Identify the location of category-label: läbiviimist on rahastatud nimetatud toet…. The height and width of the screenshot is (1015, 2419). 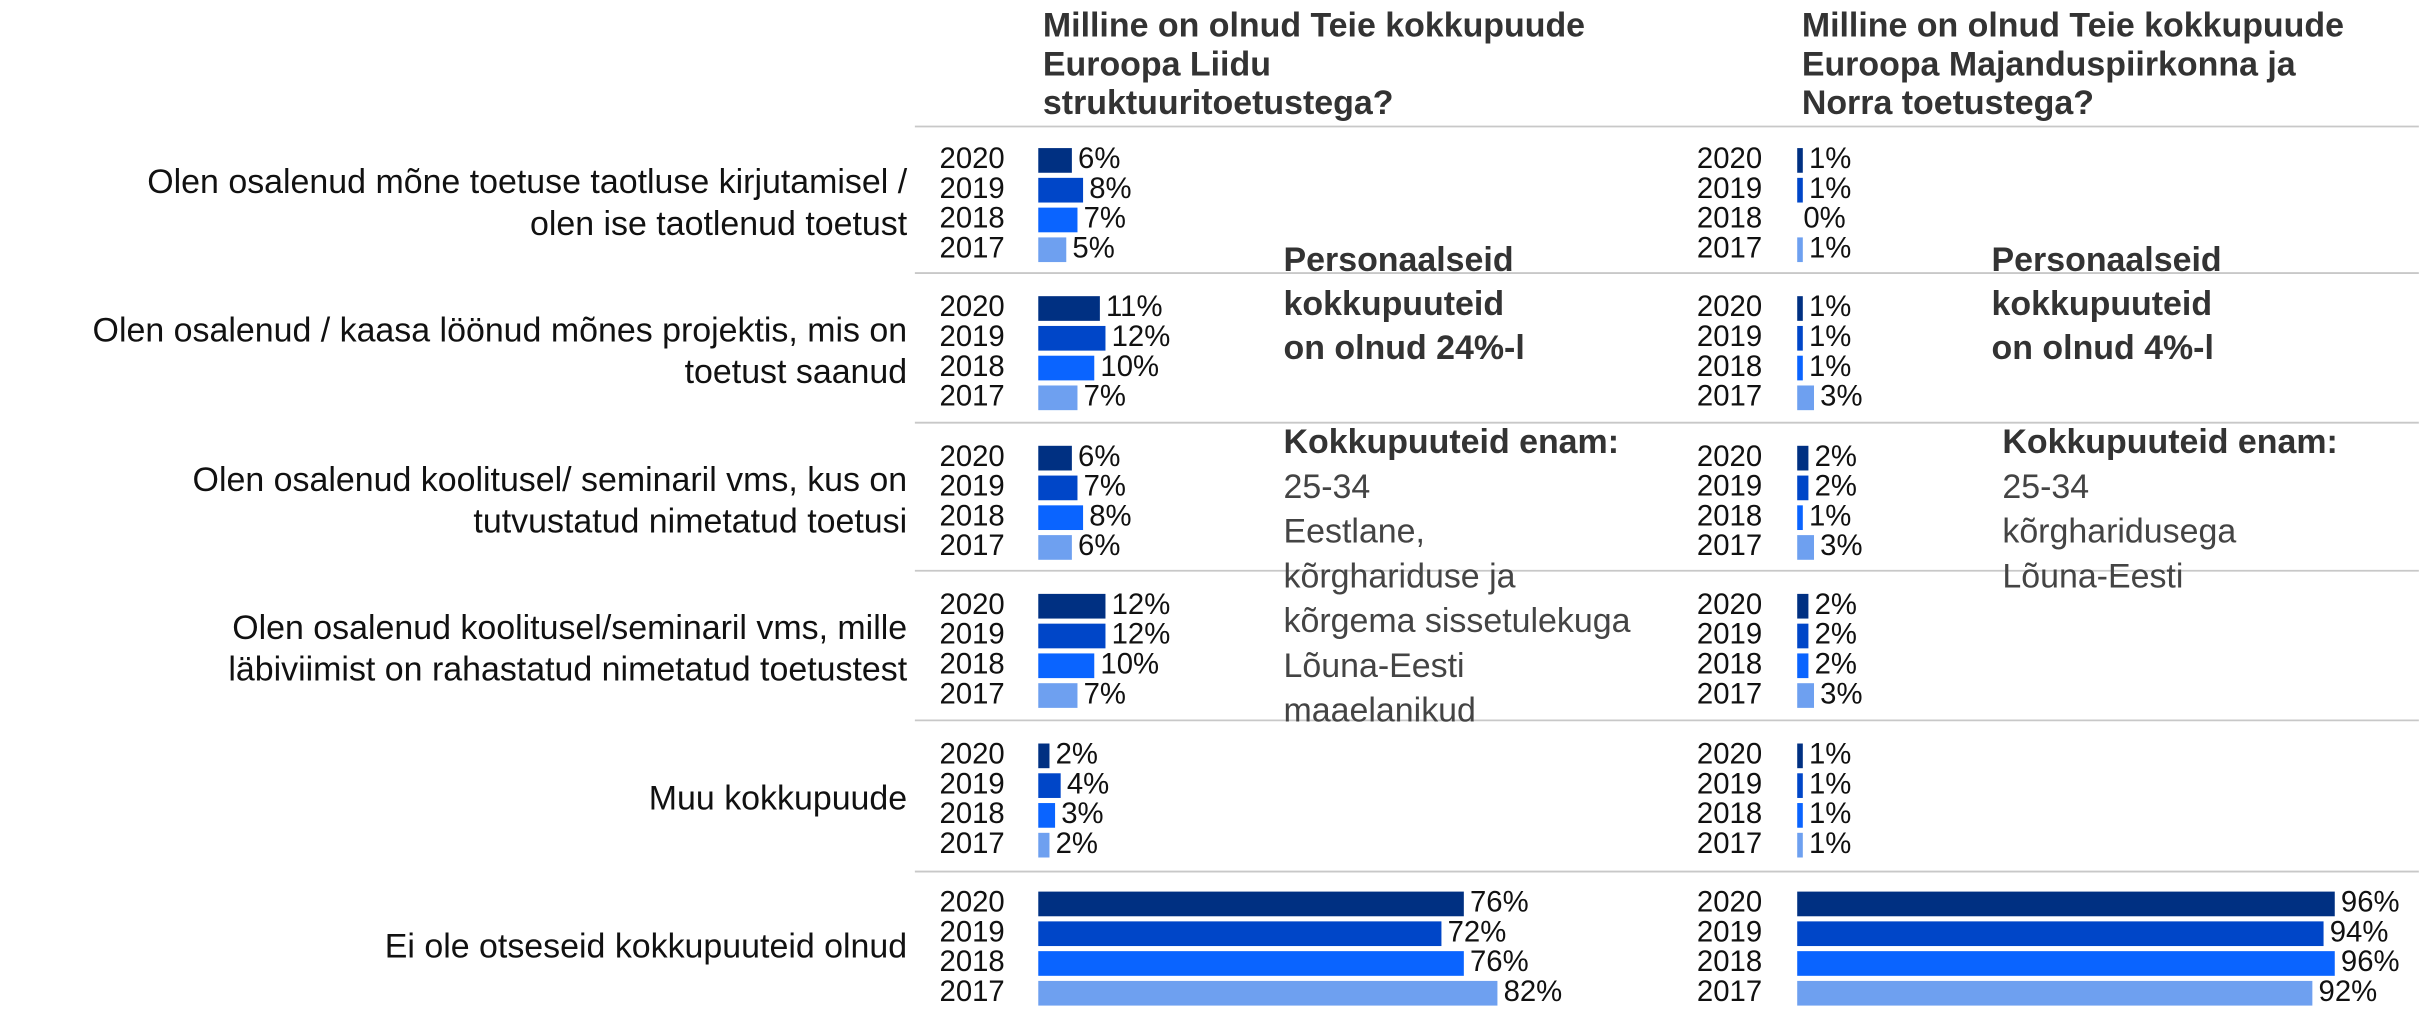
(567, 670).